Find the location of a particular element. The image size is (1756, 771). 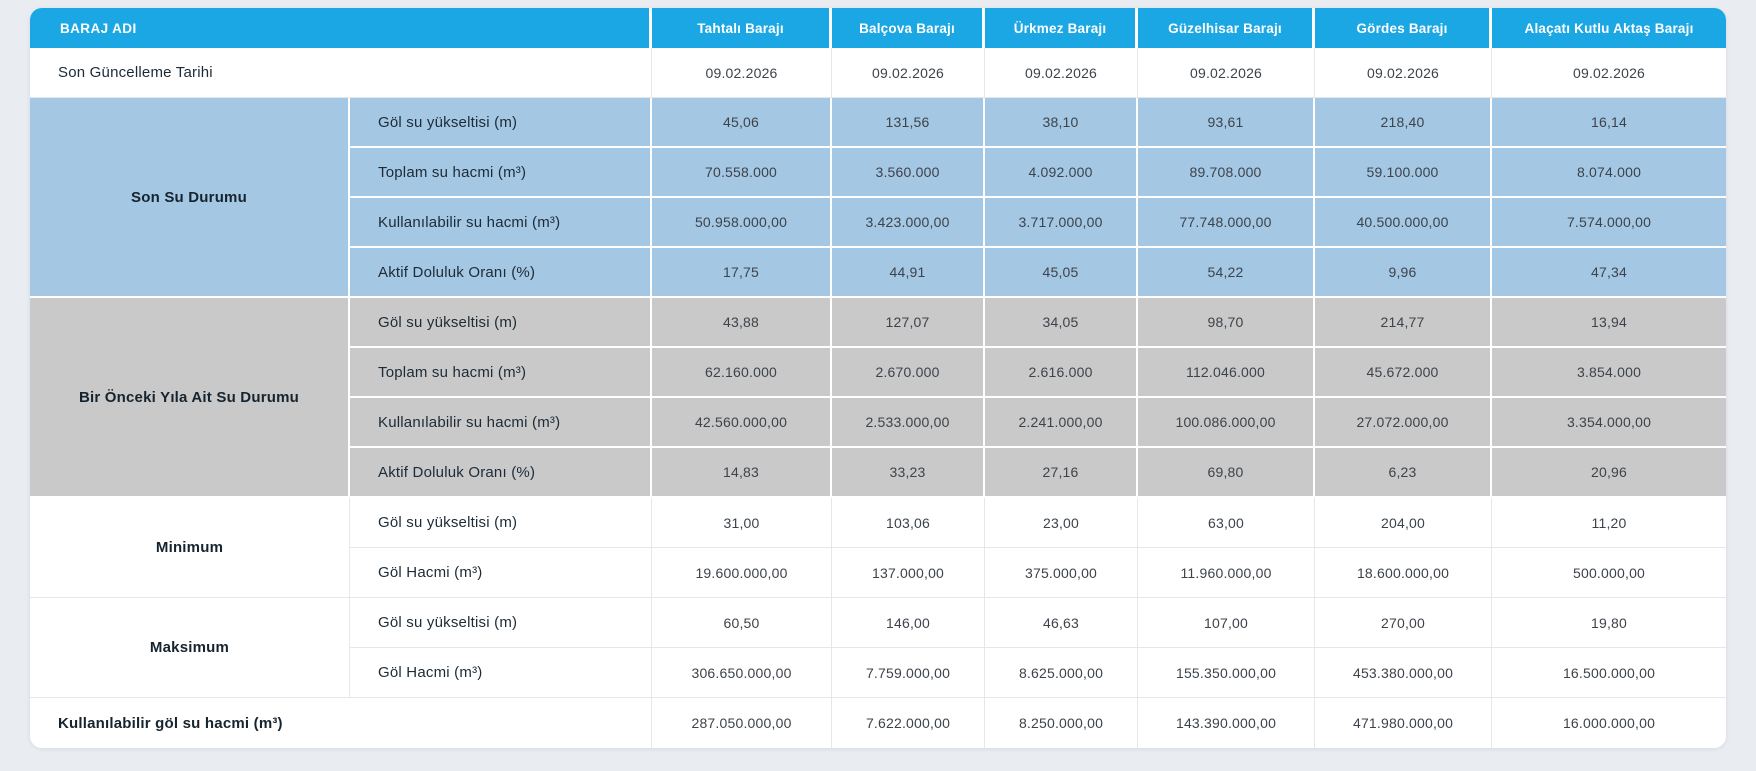

value-cell: 112.046.000 is located at coordinates (1227, 373).